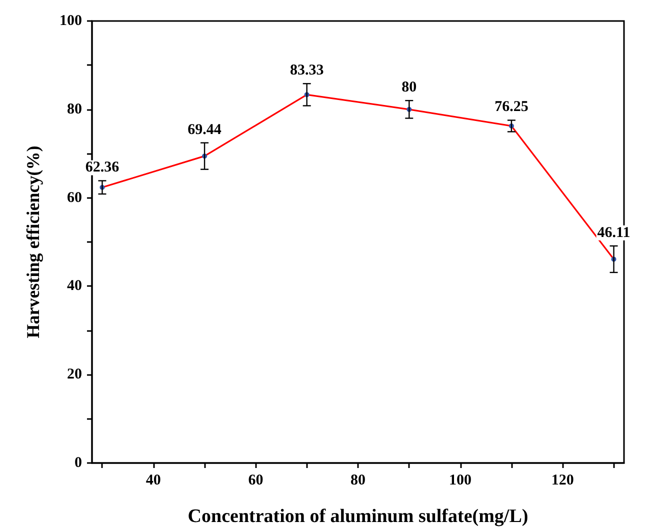 The height and width of the screenshot is (531, 646). I want to click on data-label: 76.25, so click(511, 107).